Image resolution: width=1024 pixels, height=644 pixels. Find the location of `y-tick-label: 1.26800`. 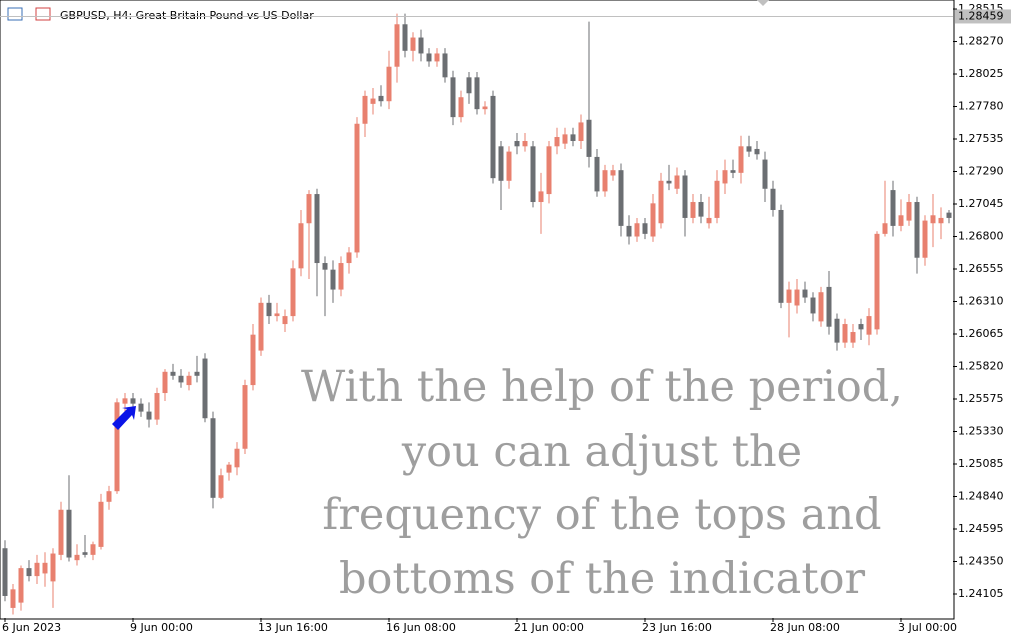

y-tick-label: 1.26800 is located at coordinates (981, 236).